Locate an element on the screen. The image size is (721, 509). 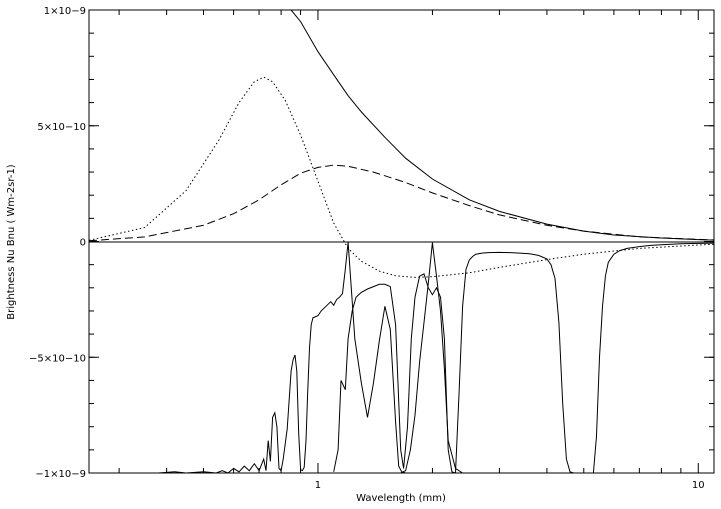
y-tick-label: −5×10−10 is located at coordinates (57, 358).